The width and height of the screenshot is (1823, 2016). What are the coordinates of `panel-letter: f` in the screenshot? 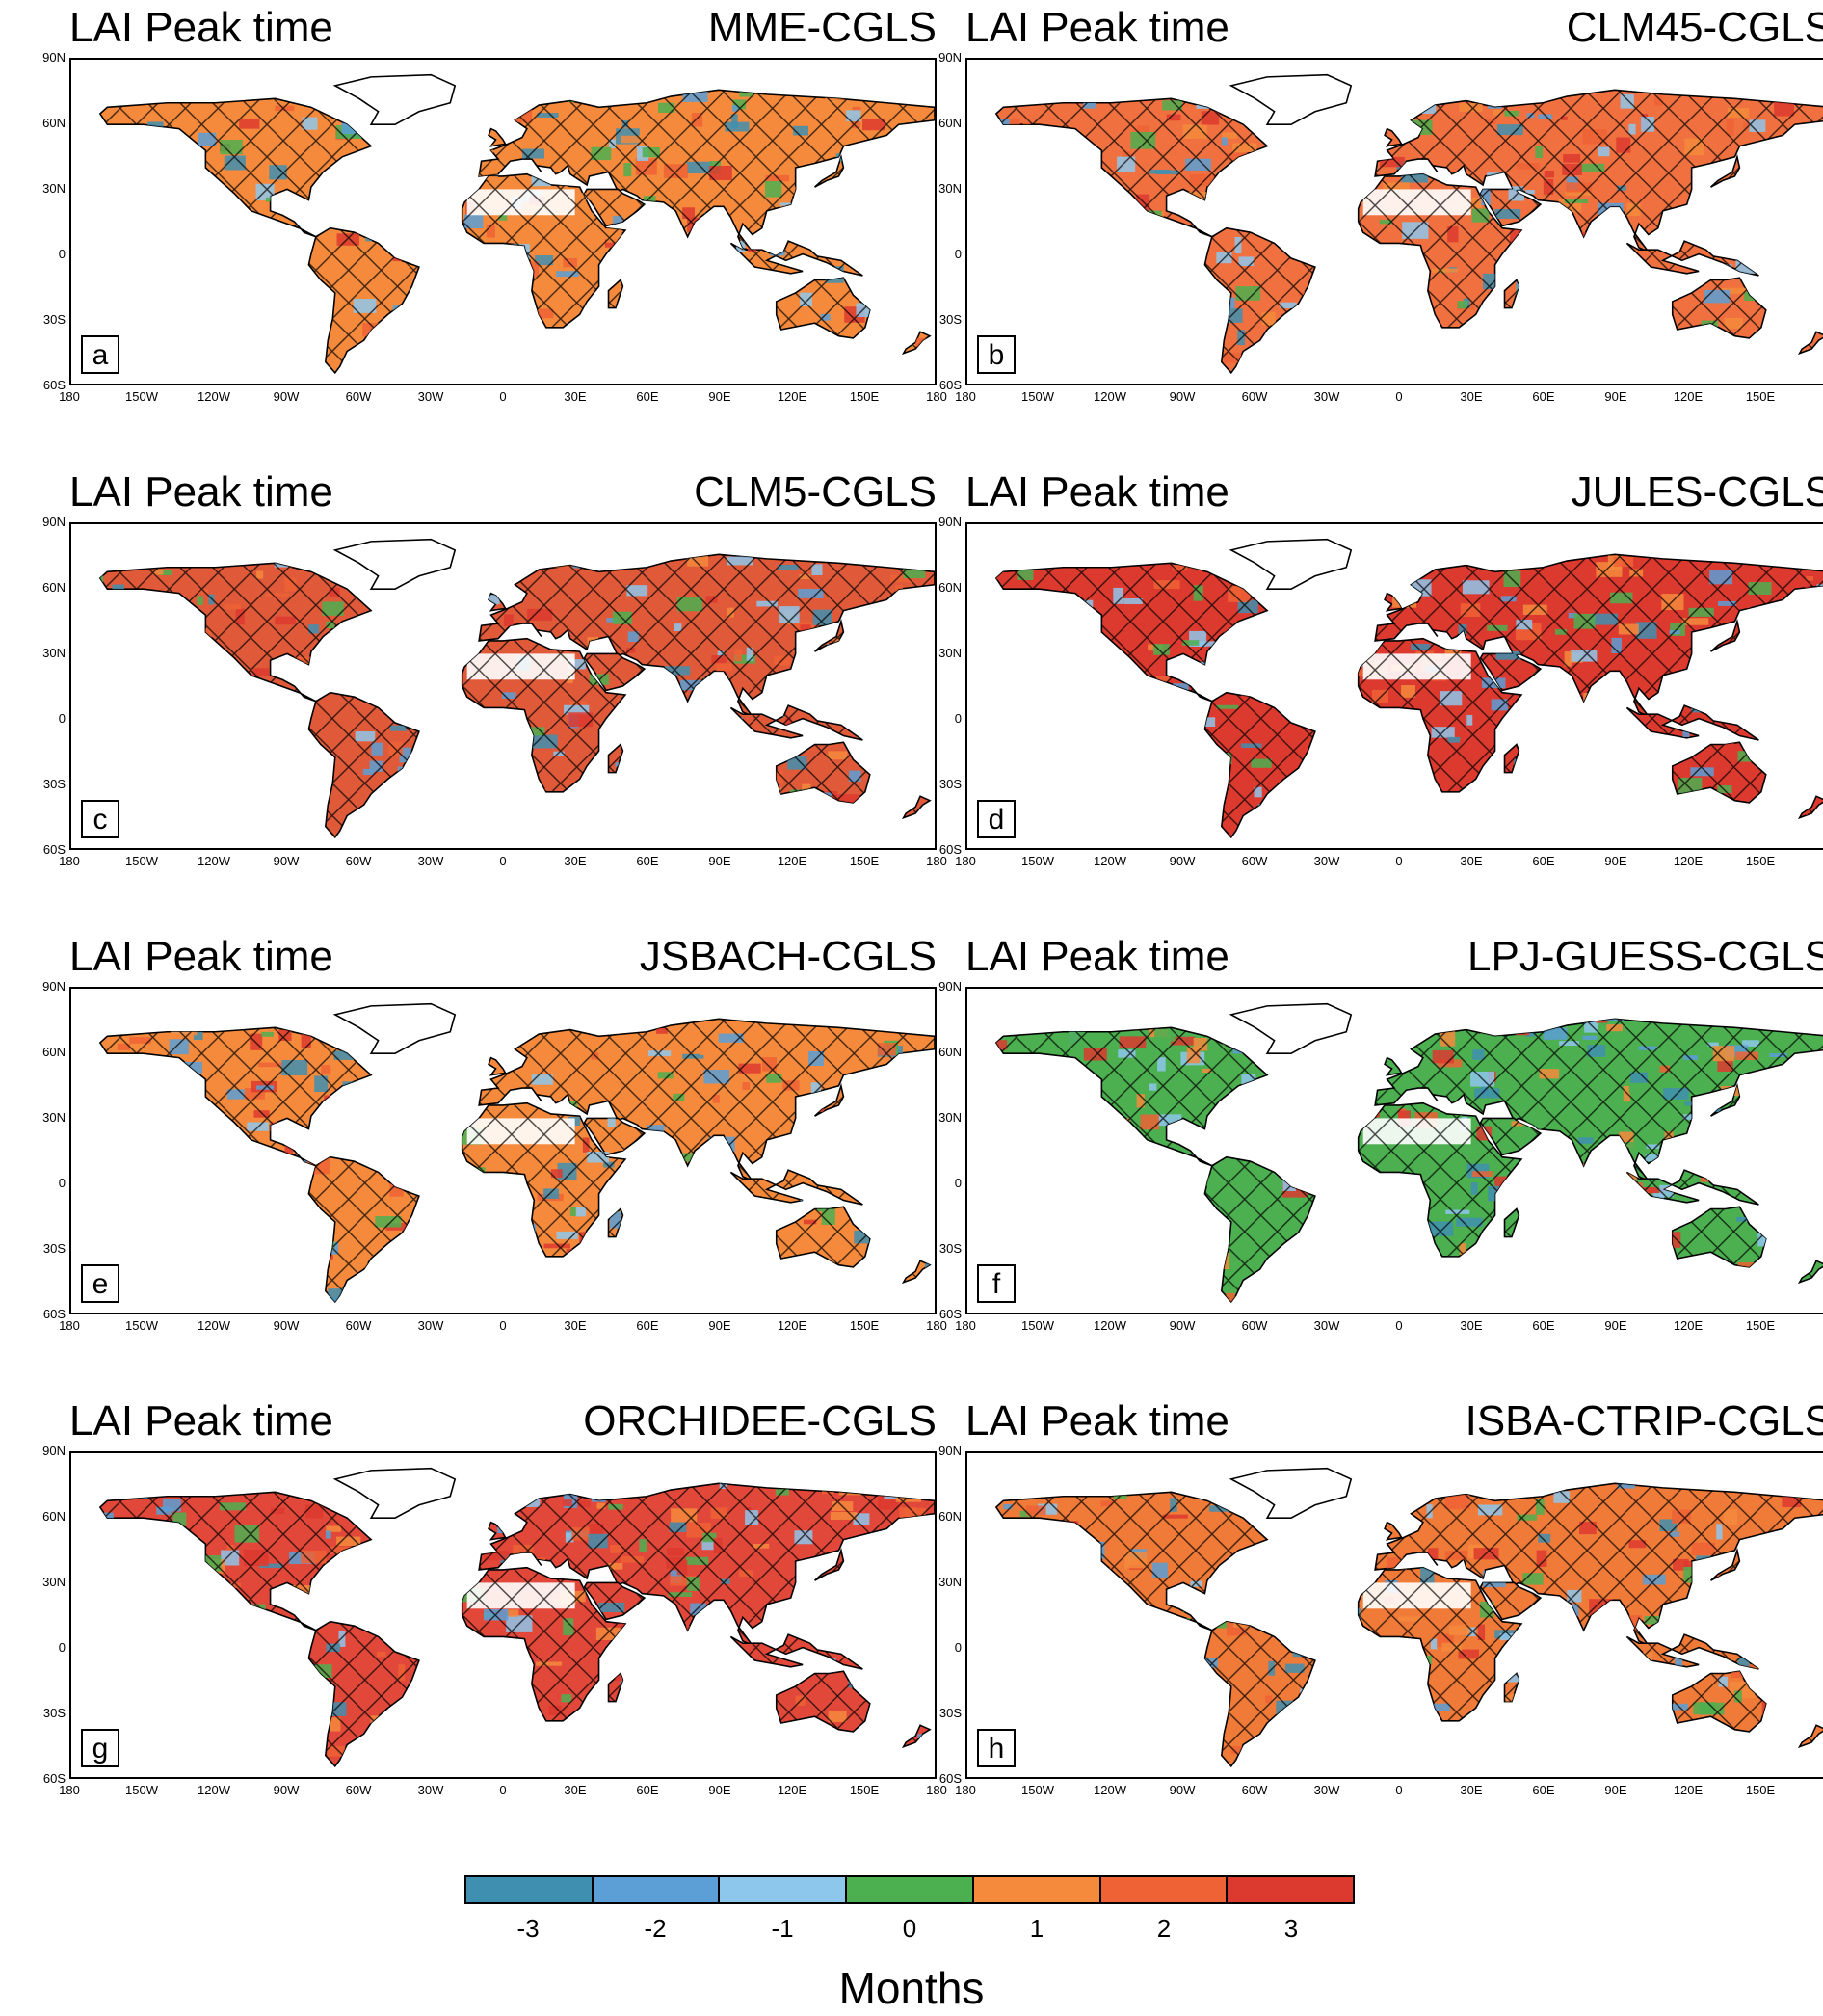 It's located at (996, 1283).